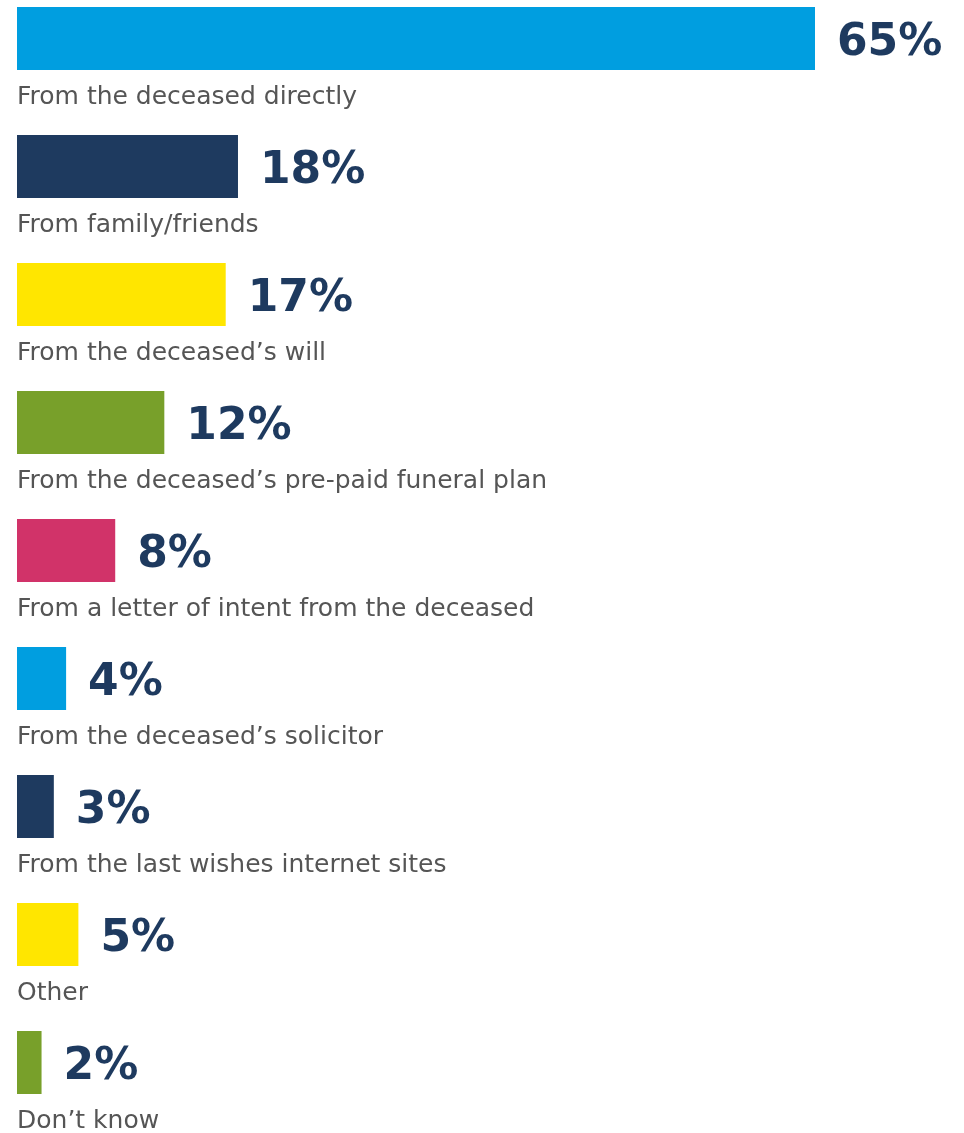  What do you see at coordinates (88, 1119) in the screenshot?
I see `y-tick-label: Don’t know` at bounding box center [88, 1119].